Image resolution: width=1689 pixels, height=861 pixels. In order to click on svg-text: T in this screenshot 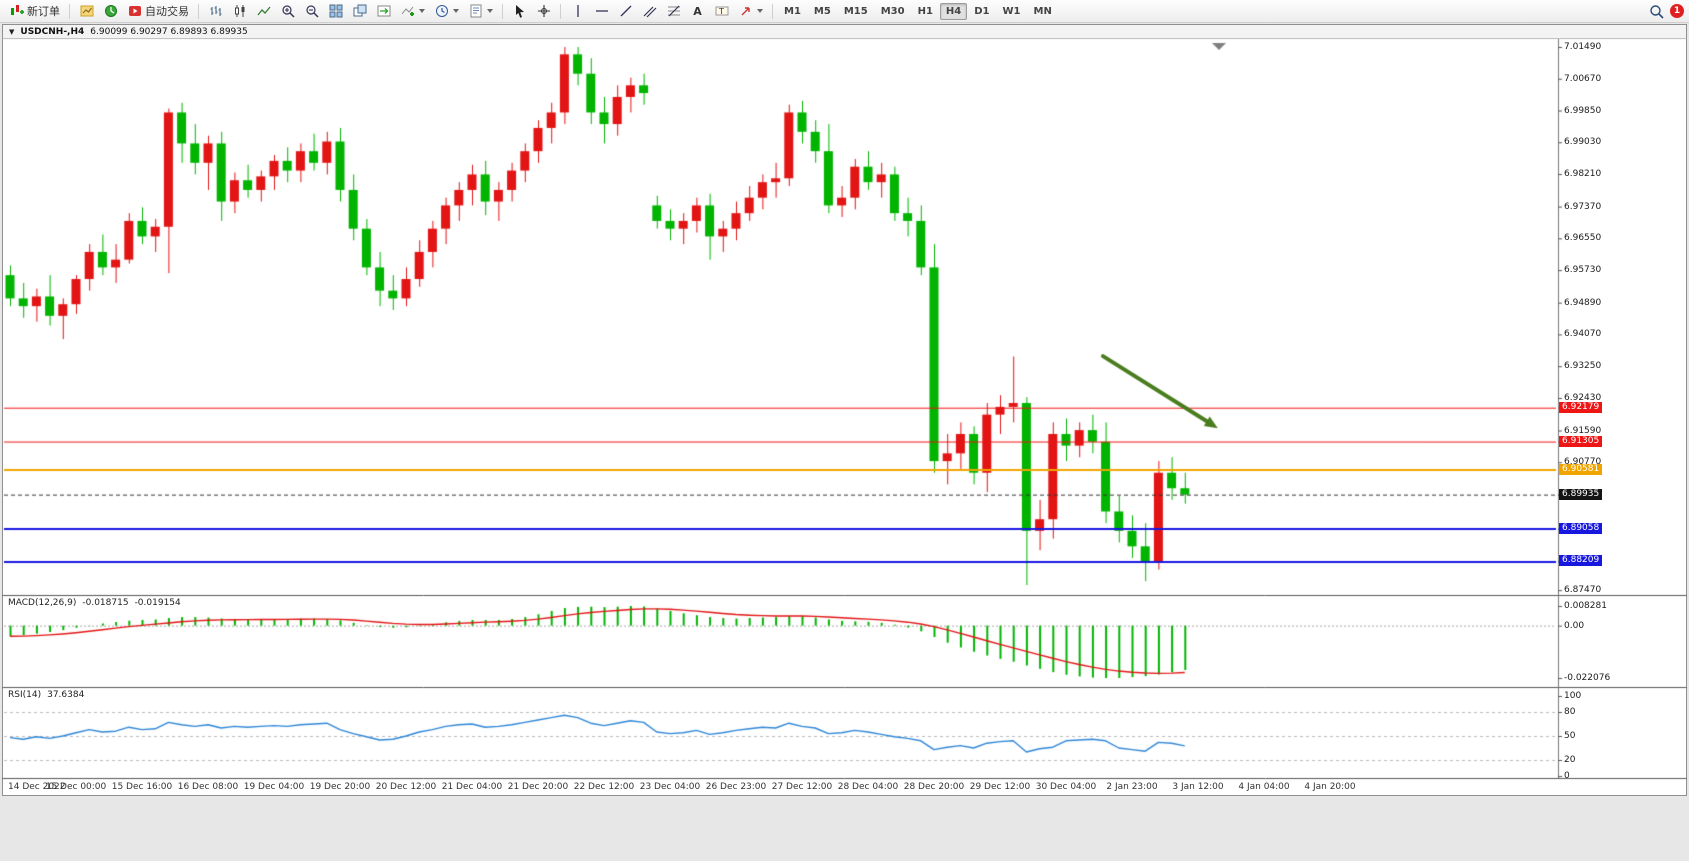, I will do `click(721, 11)`.